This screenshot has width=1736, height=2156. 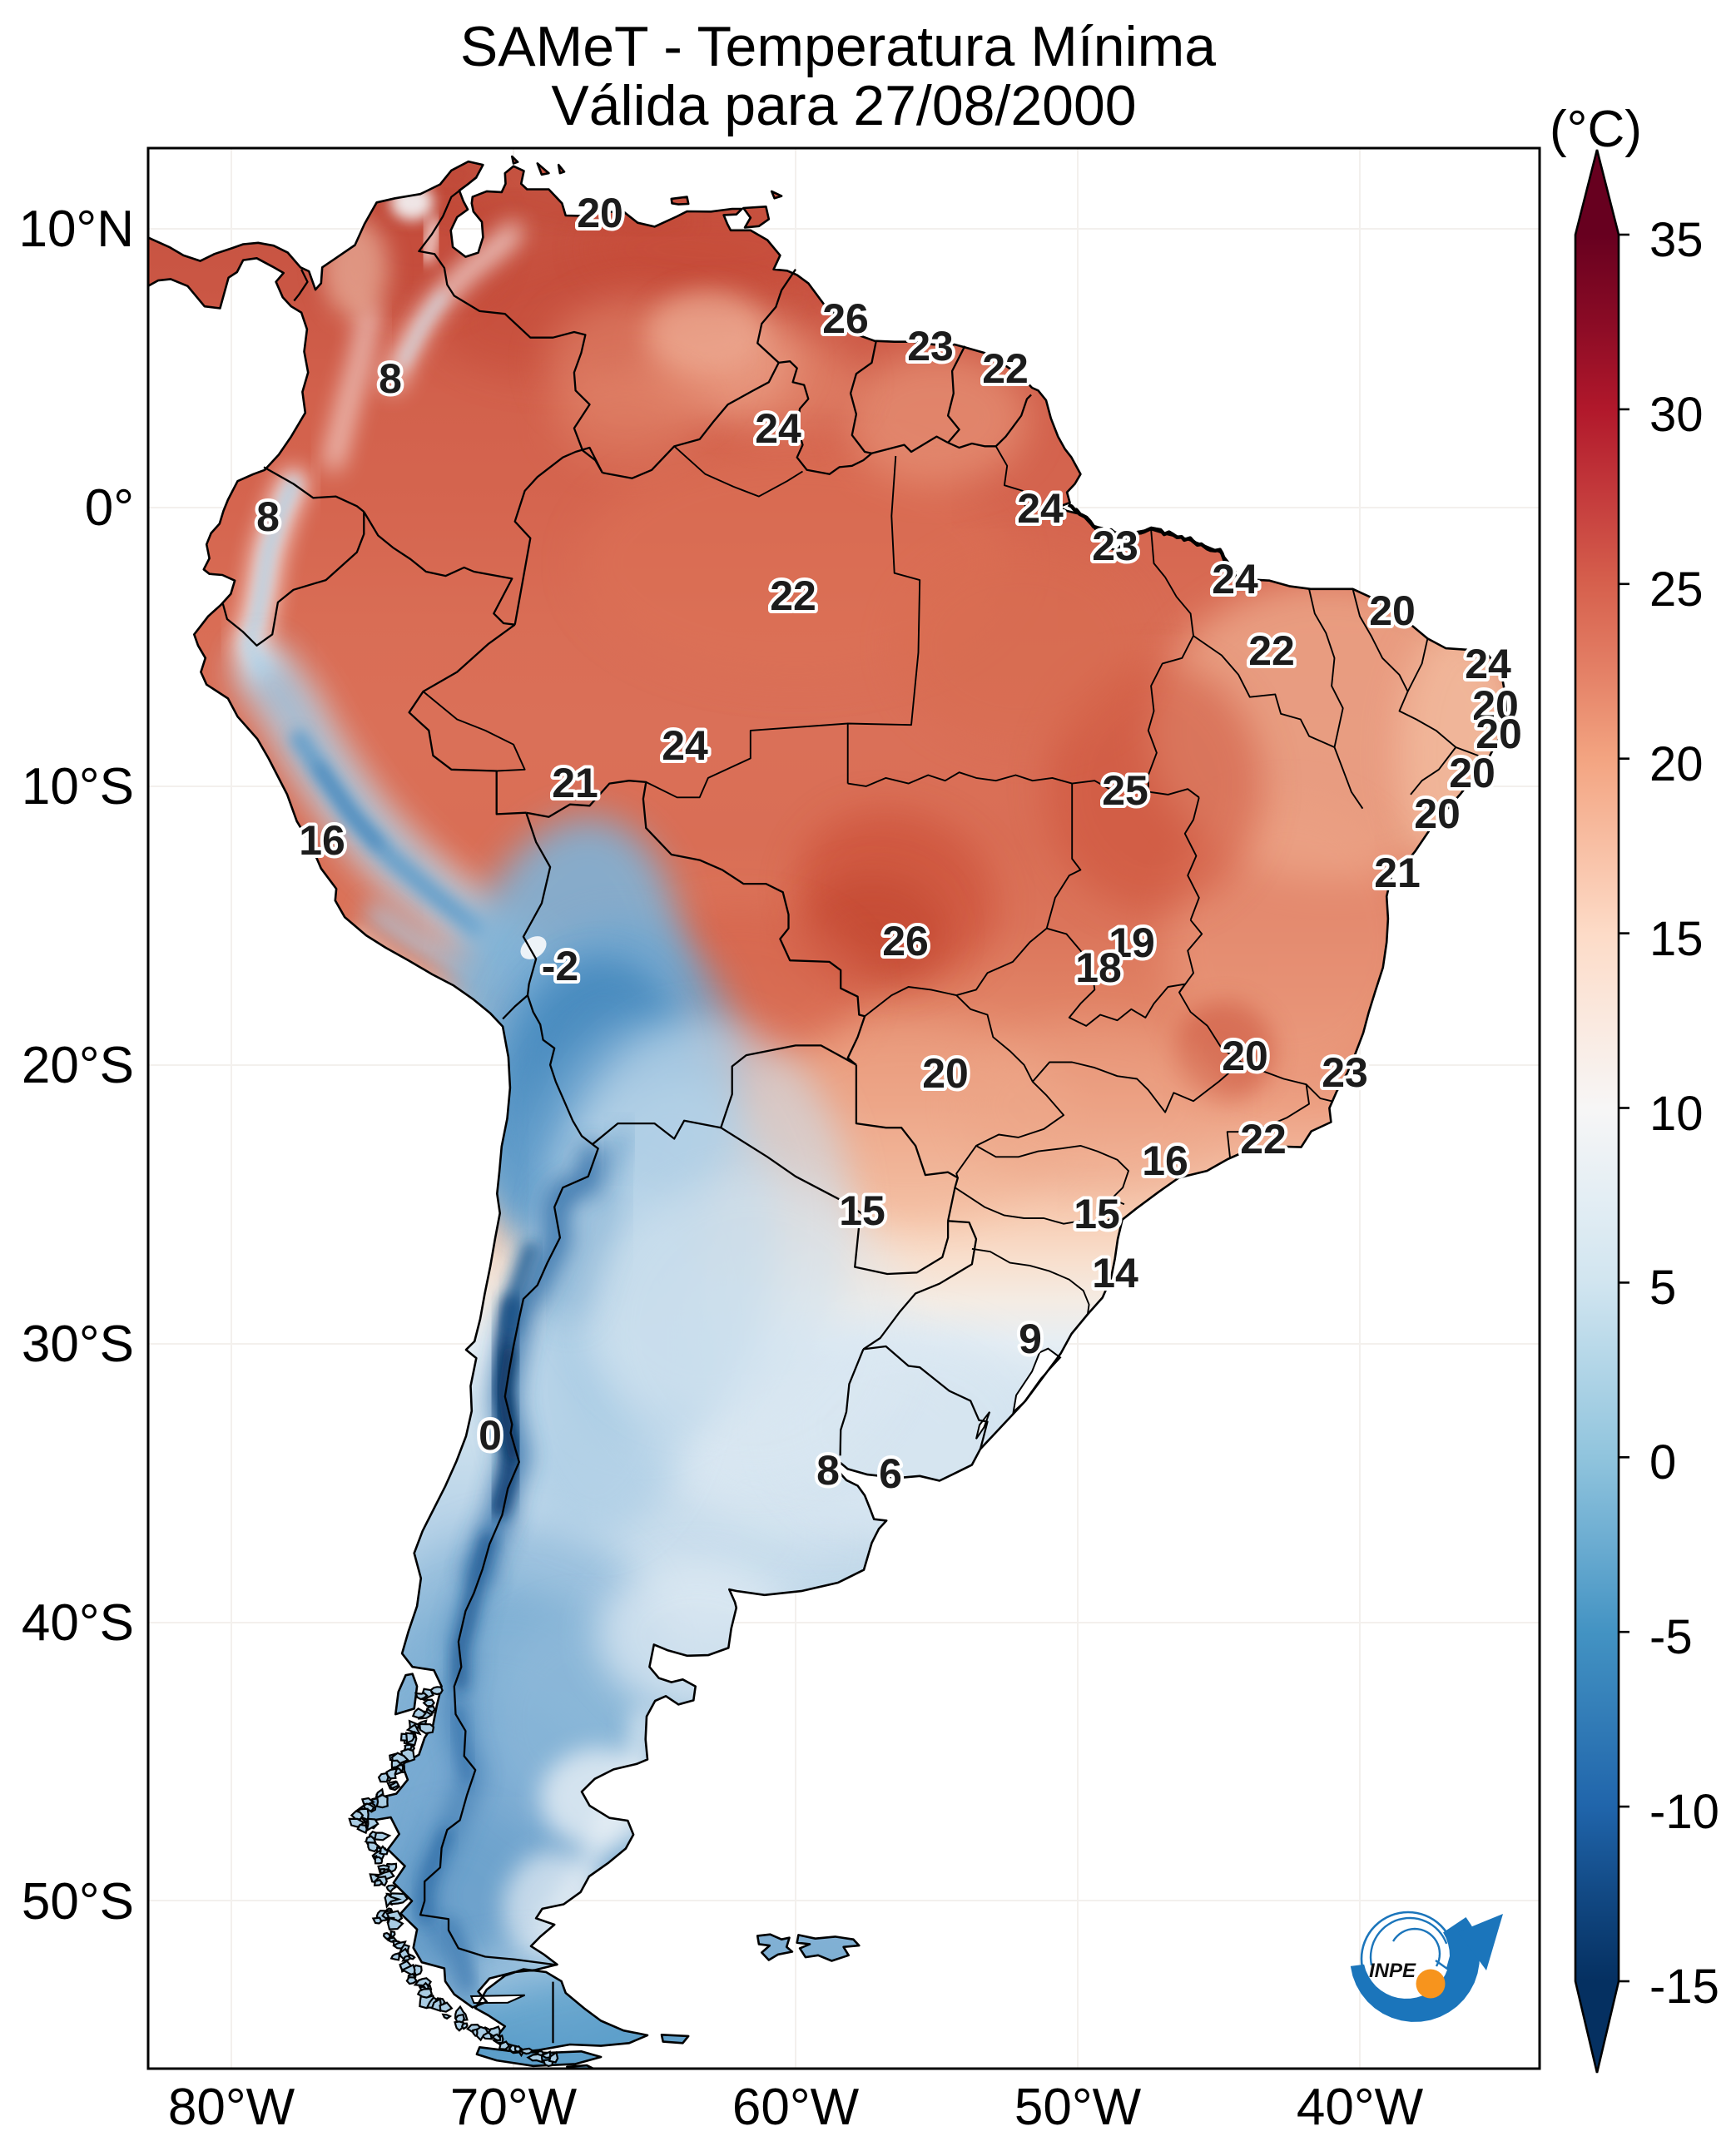 I want to click on svg-text: 80°W, so click(x=232, y=2107).